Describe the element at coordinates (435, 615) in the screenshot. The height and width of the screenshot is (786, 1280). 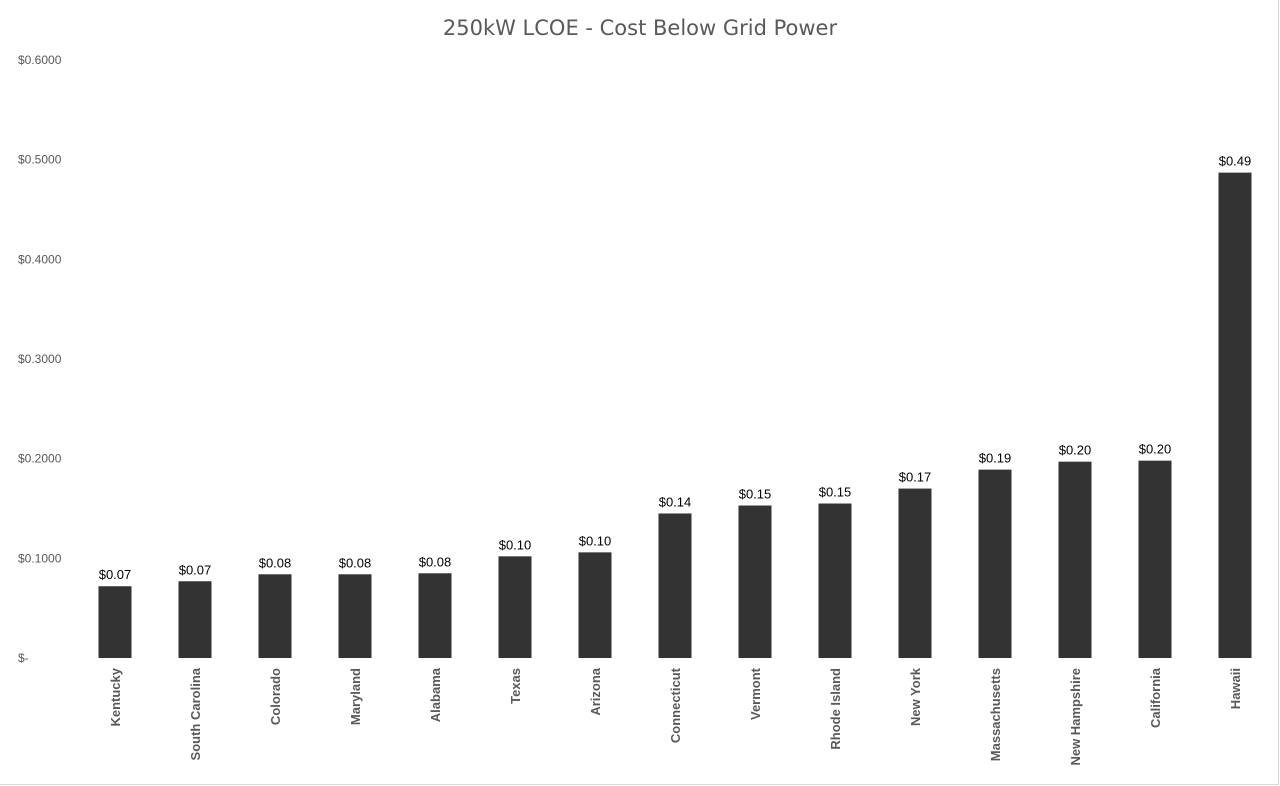
I see `bar-alabama` at that location.